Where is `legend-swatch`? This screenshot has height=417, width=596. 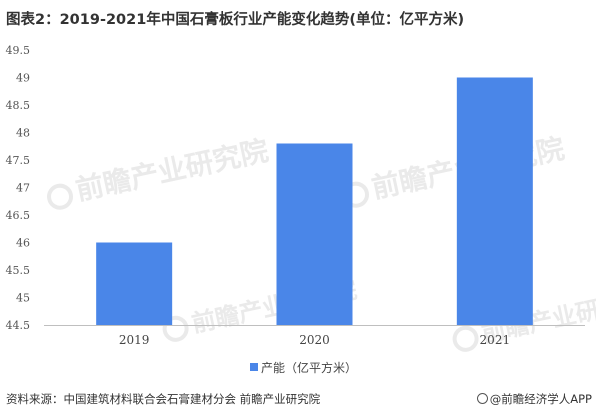 legend-swatch is located at coordinates (254, 367).